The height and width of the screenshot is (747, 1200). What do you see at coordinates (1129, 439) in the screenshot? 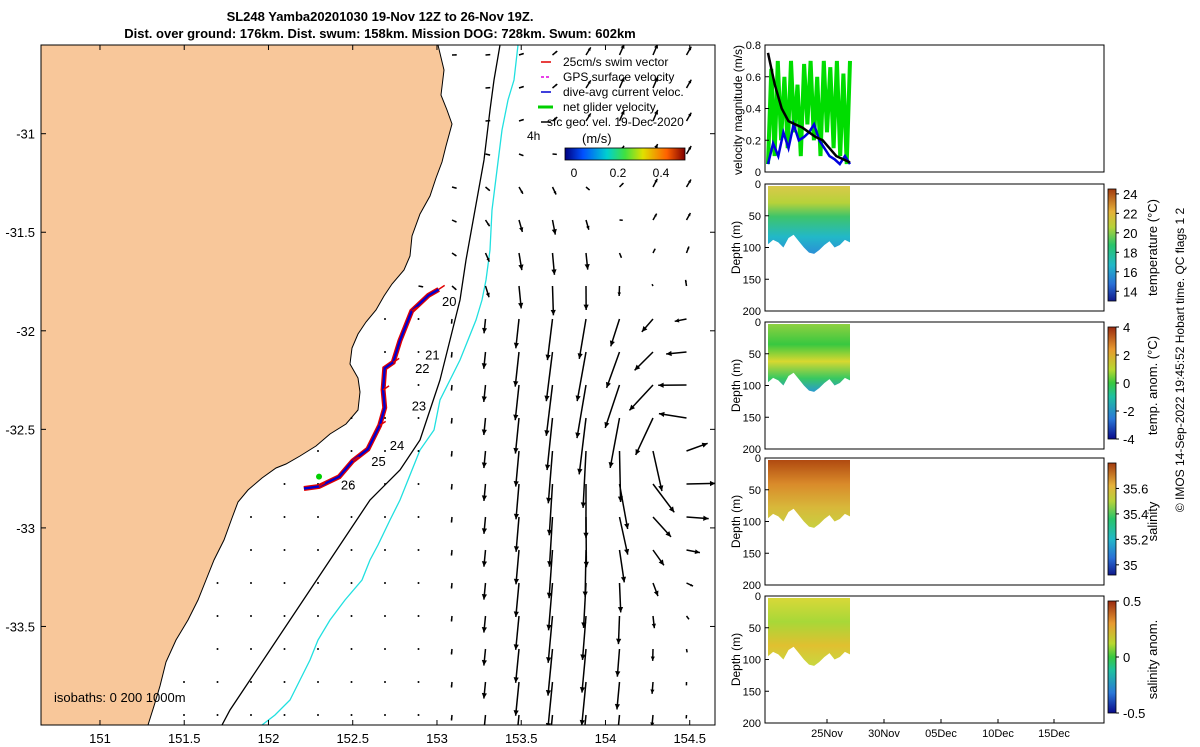
I see `colorbar-tick-label: -4` at bounding box center [1129, 439].